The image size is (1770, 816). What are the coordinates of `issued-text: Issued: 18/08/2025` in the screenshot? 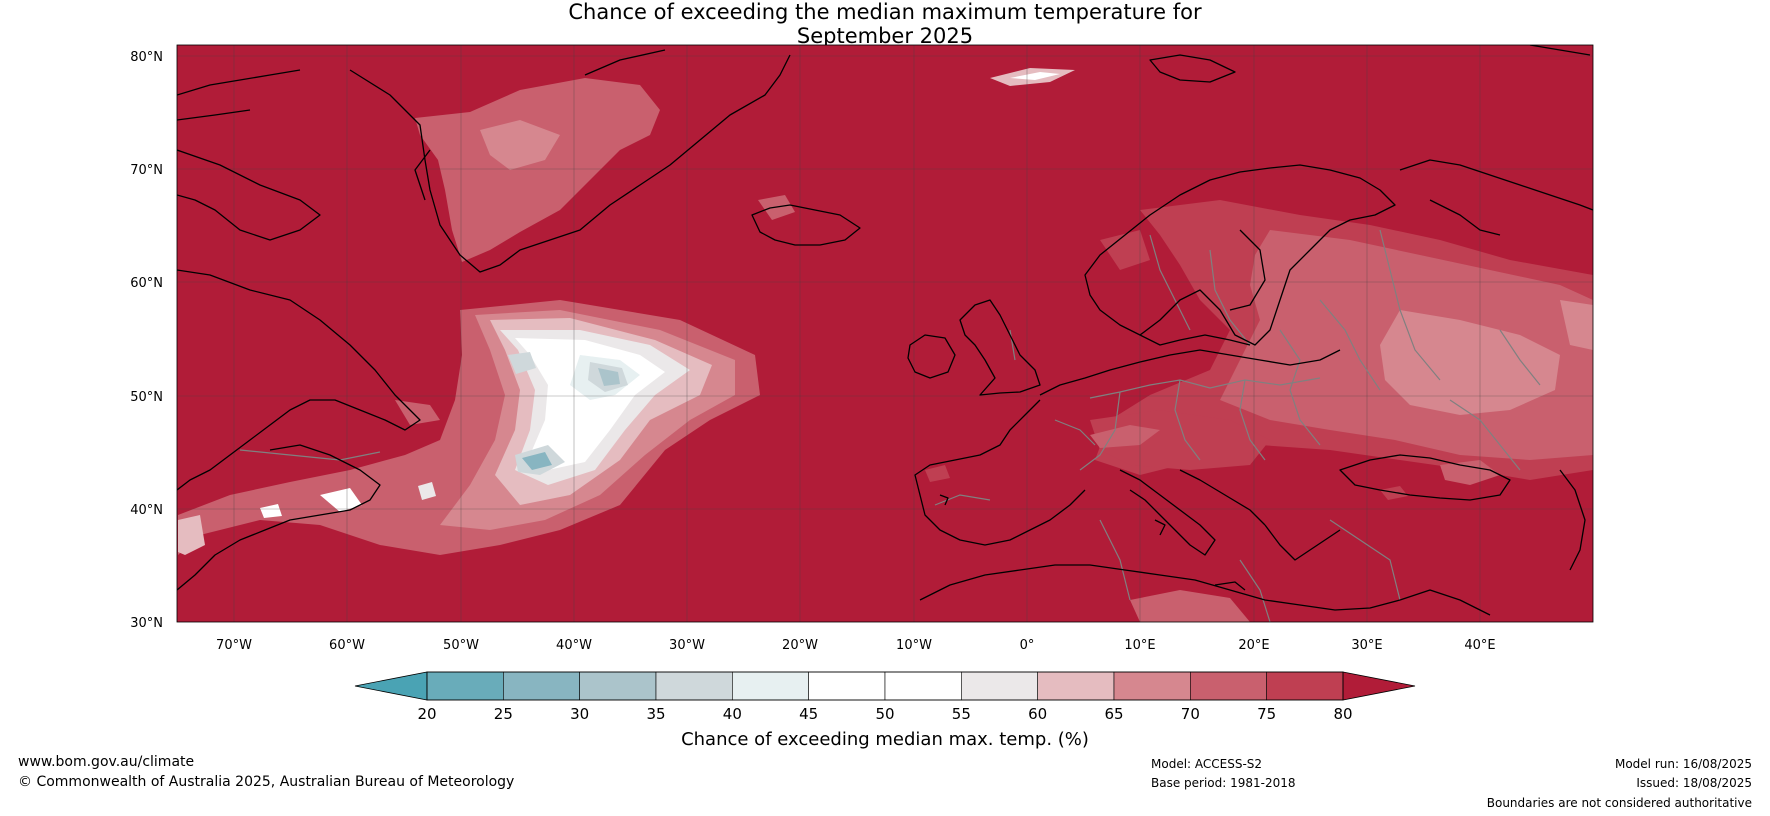 It's located at (1694, 783).